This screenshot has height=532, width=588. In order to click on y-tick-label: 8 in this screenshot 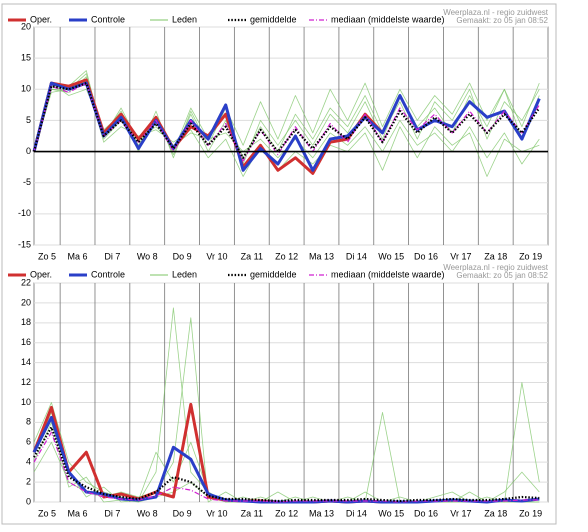, I will do `click(28, 422)`.